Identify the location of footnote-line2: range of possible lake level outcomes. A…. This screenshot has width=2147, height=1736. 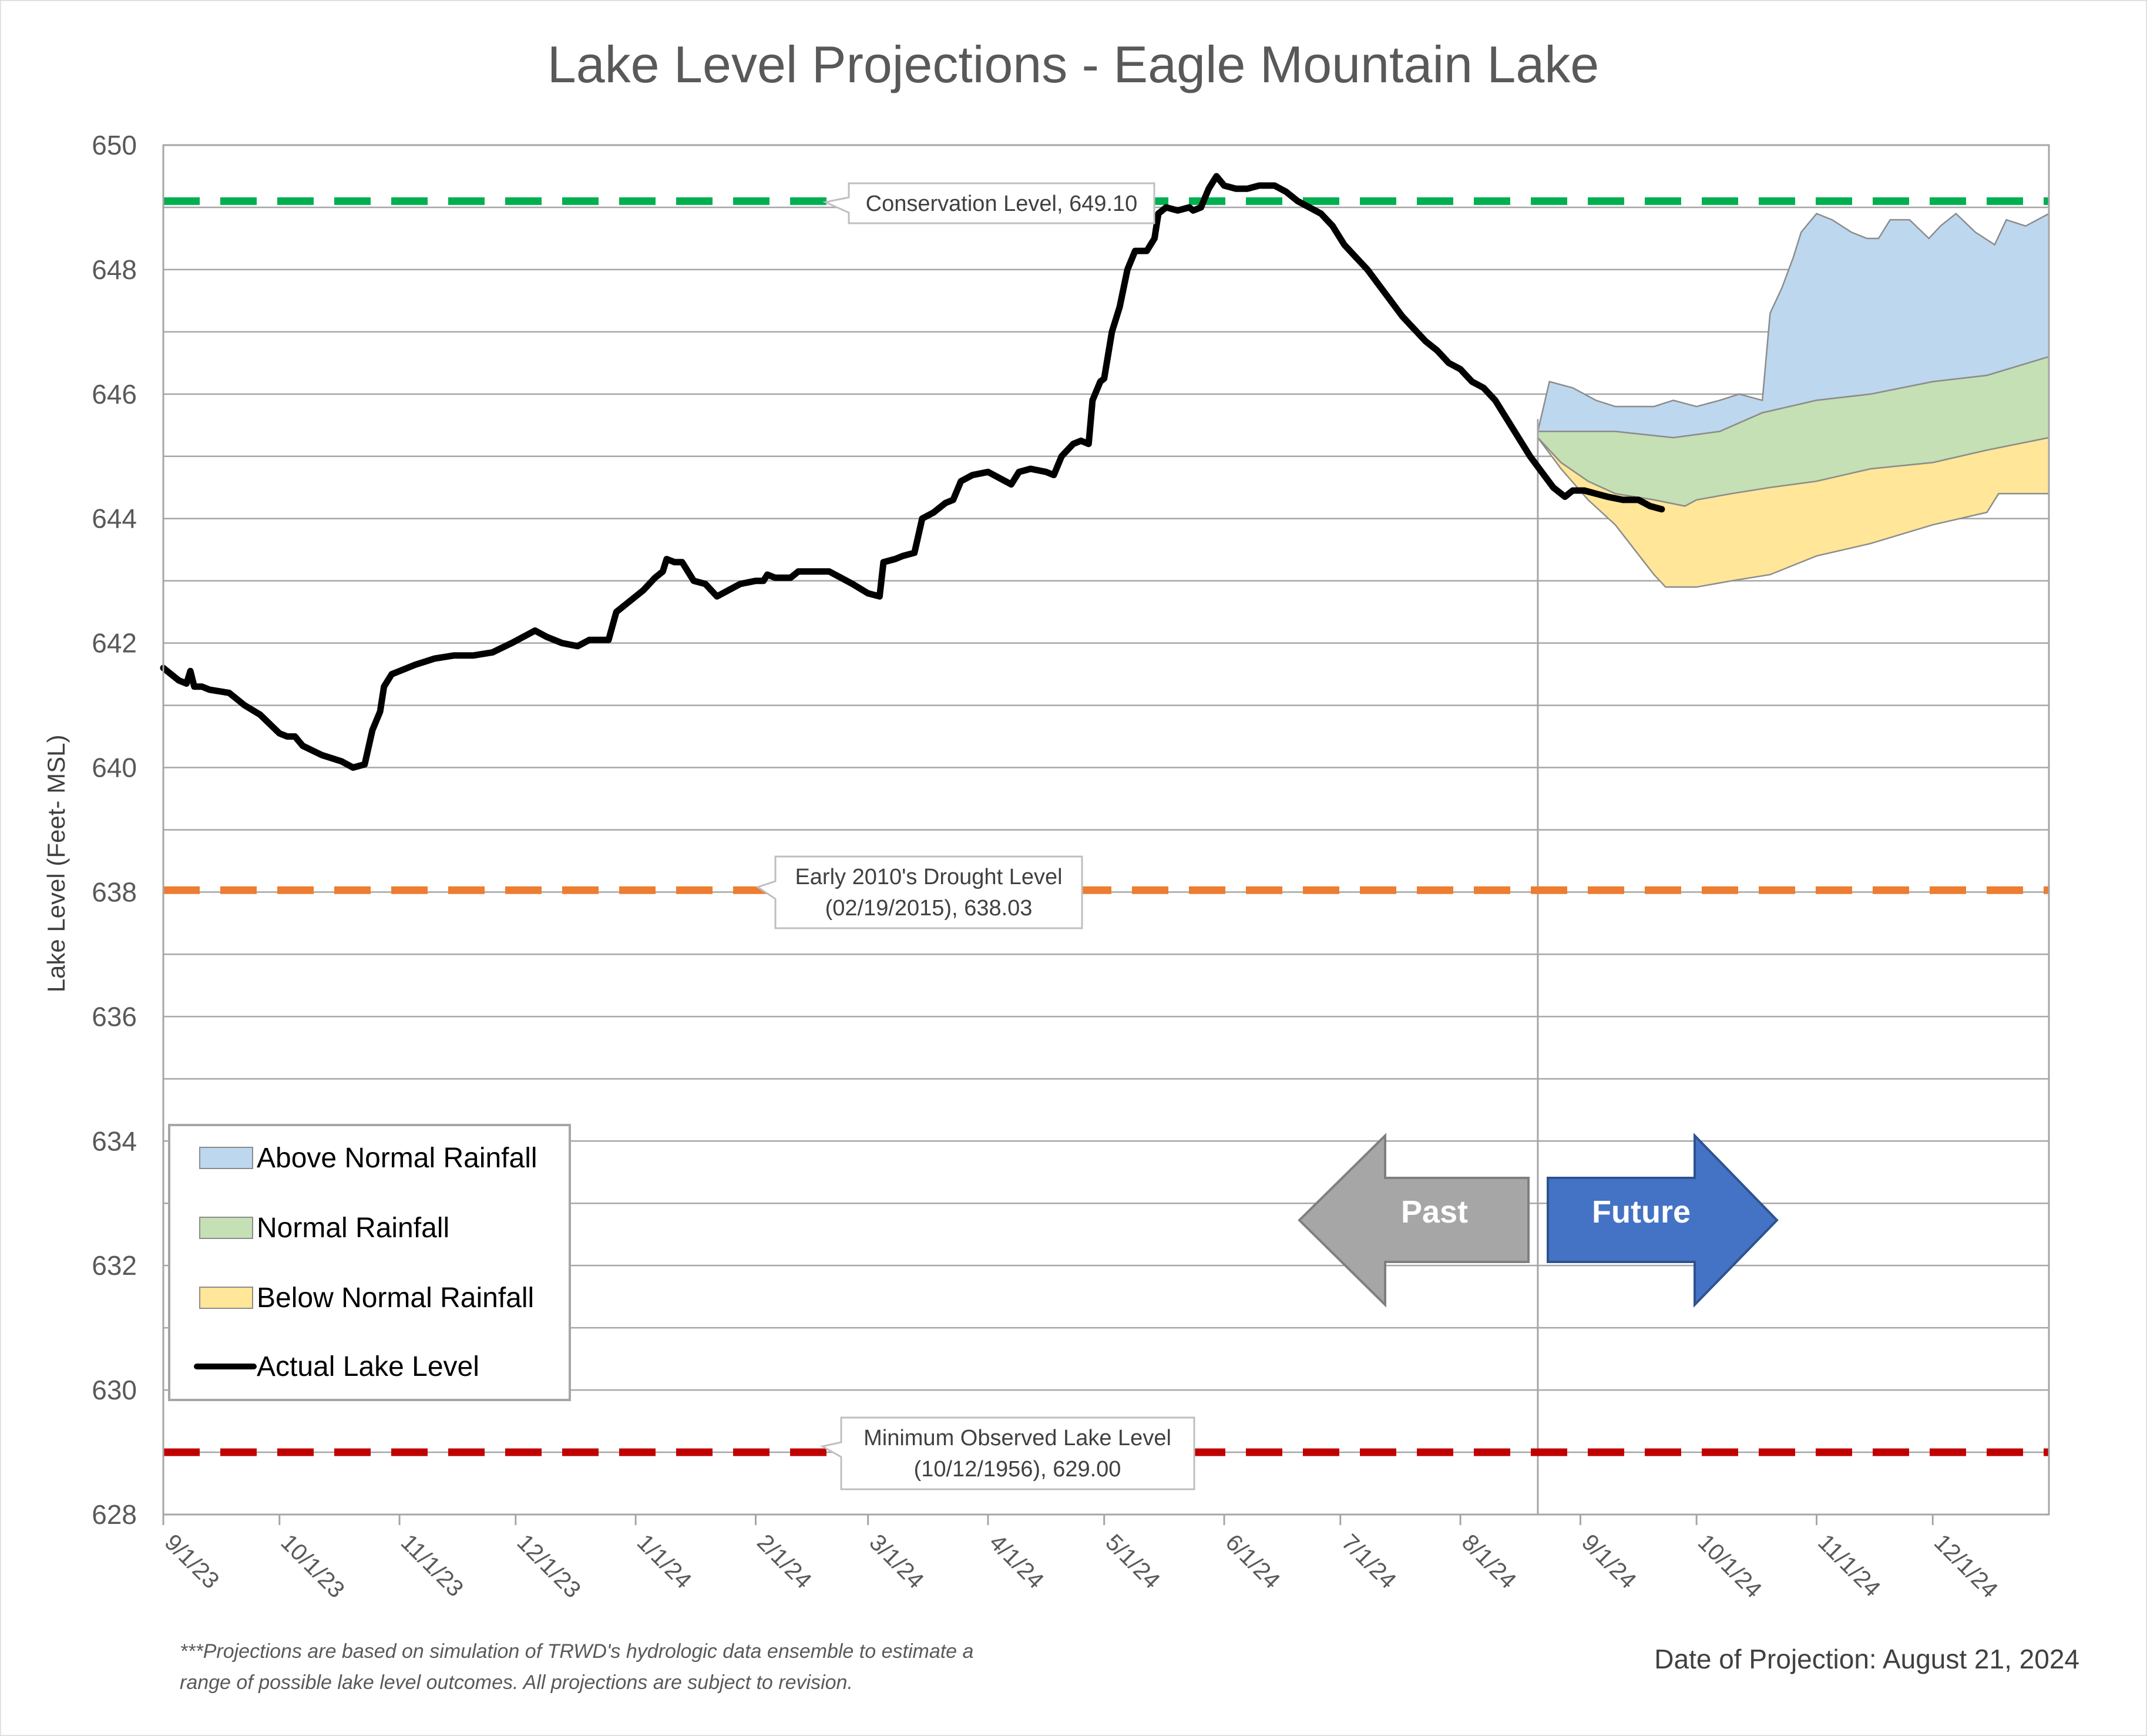
(516, 1682).